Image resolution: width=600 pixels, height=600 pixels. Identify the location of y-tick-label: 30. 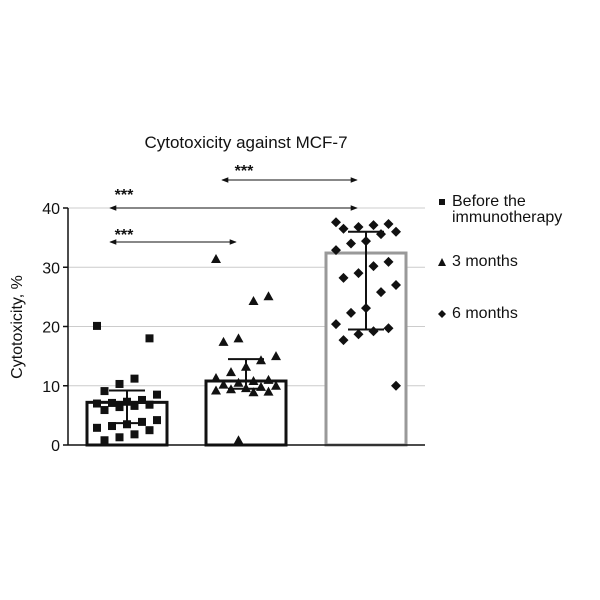
(51, 268).